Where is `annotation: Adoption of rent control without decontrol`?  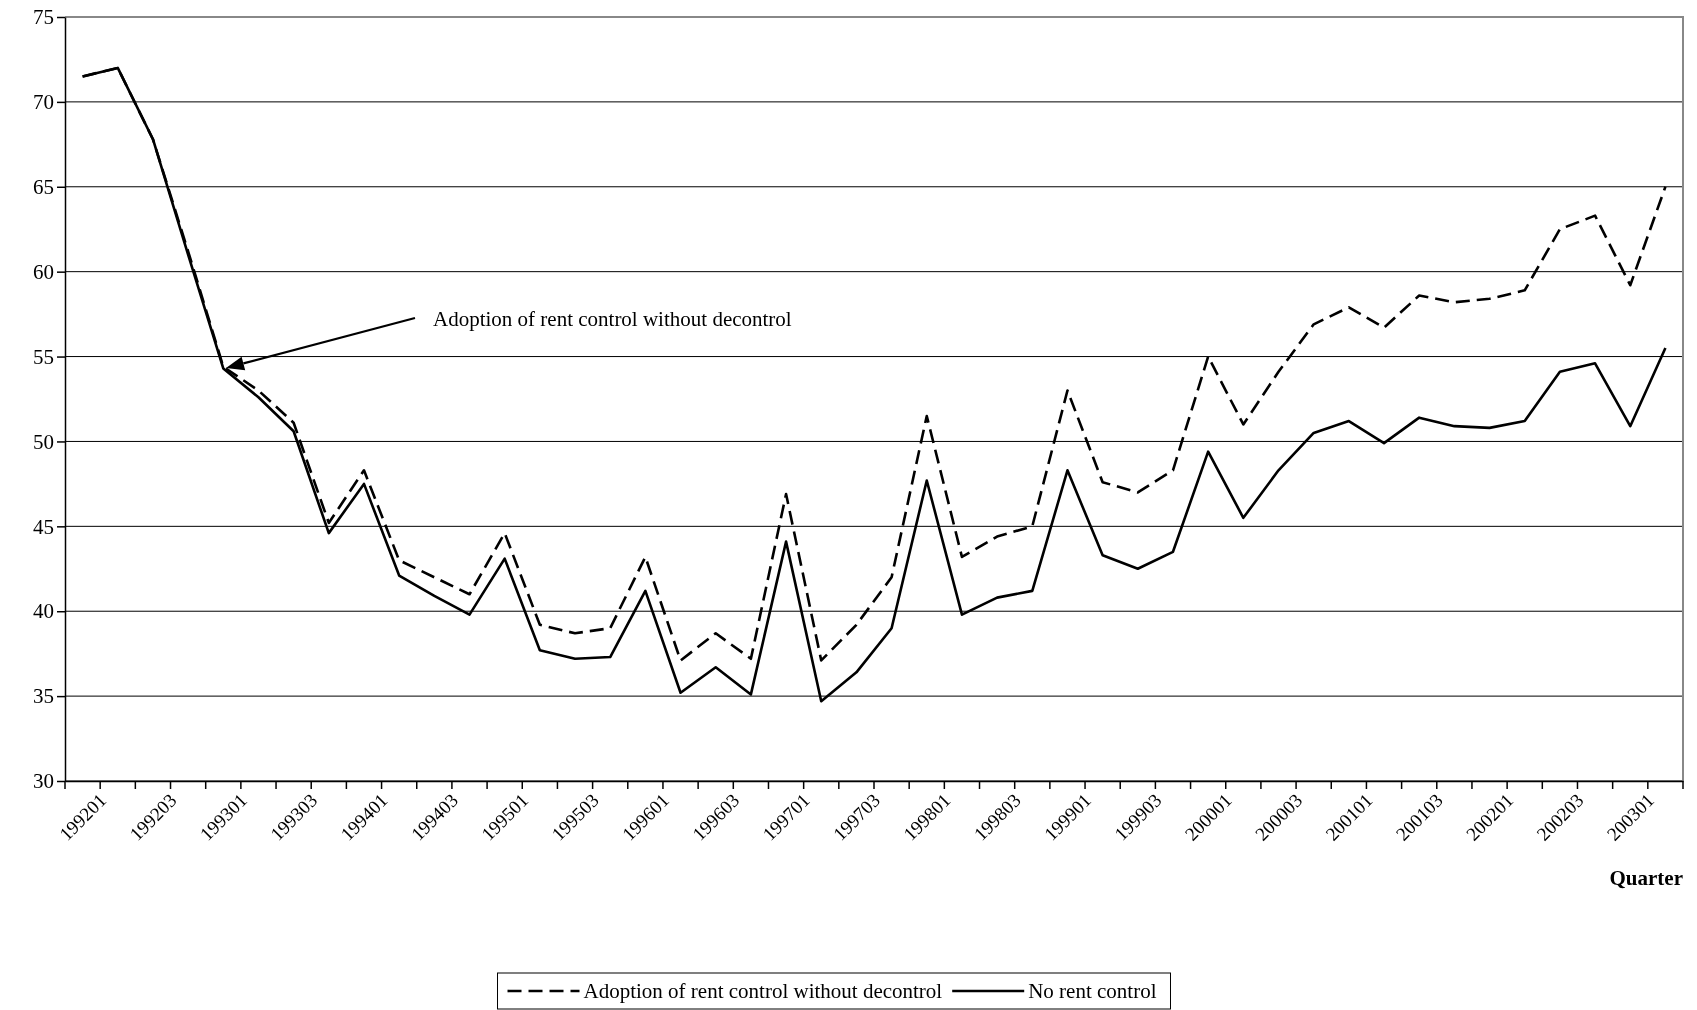 annotation: Adoption of rent control without decontrol is located at coordinates (612, 319).